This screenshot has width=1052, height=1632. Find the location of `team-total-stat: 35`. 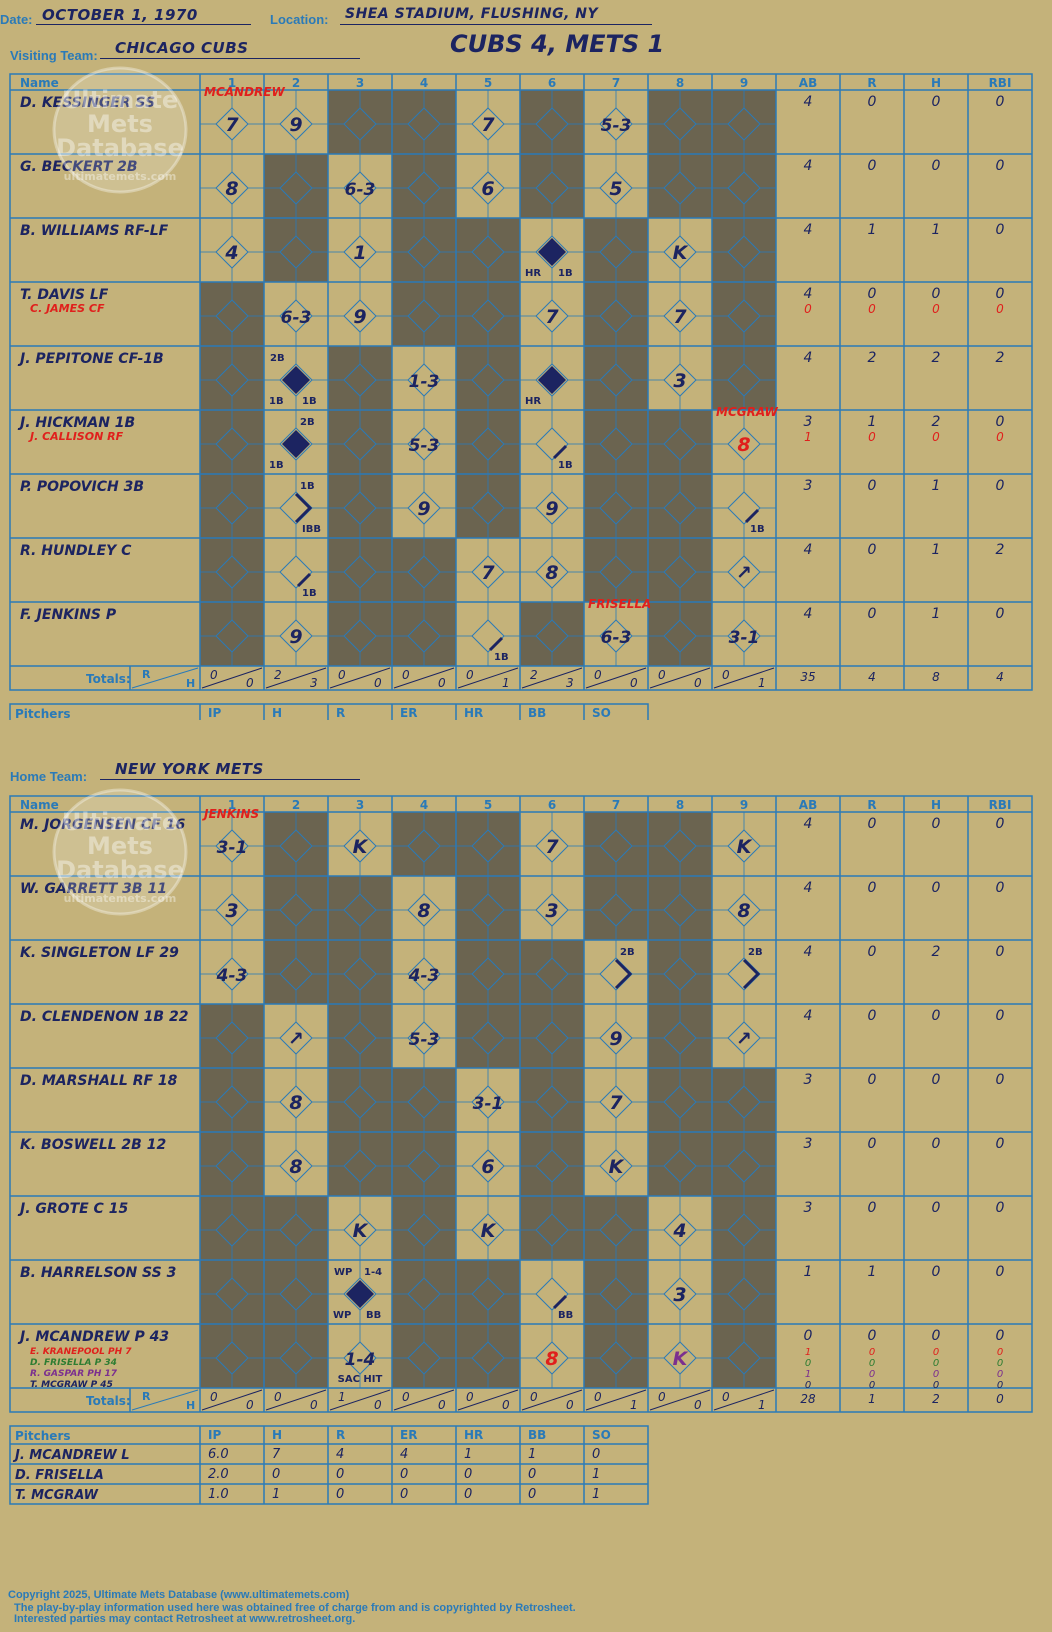

team-total-stat: 35 is located at coordinates (807, 677).